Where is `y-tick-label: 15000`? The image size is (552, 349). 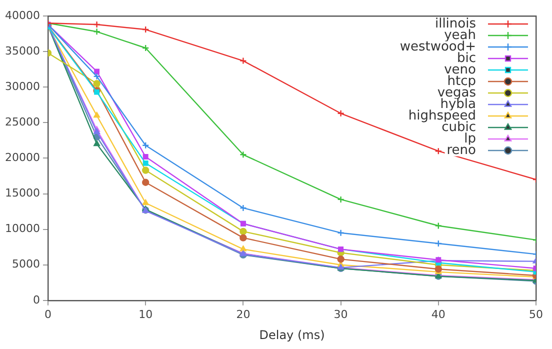 y-tick-label: 15000 is located at coordinates (22, 193).